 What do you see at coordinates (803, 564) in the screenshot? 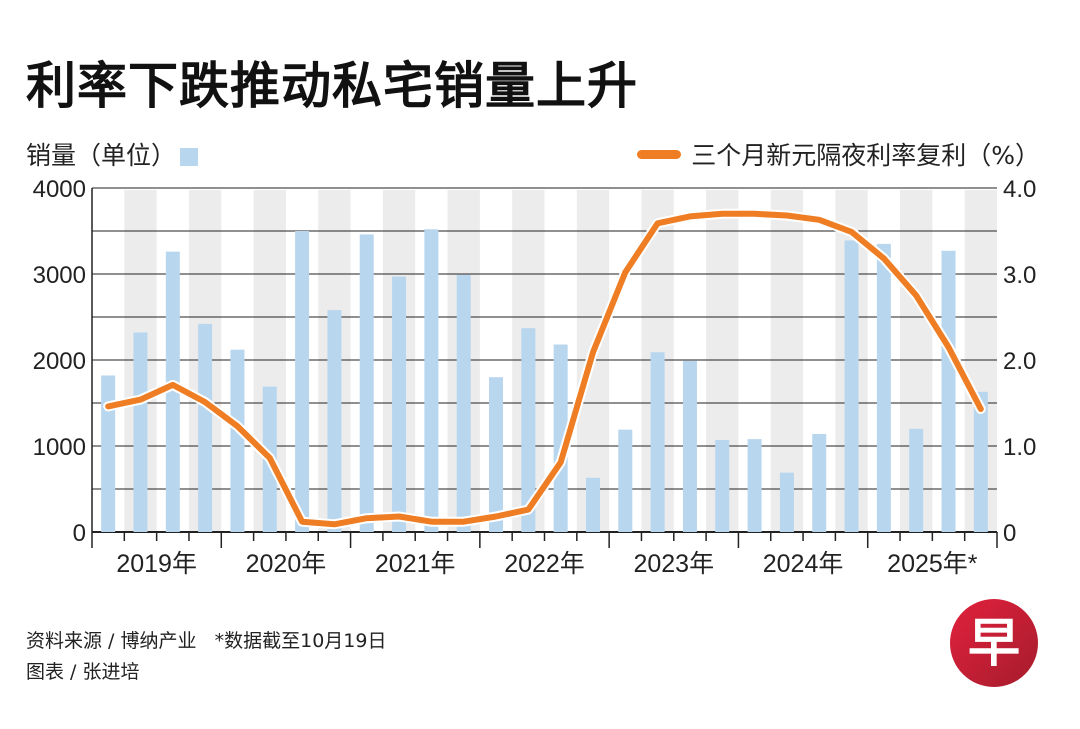
I see `year-label: 2024年` at bounding box center [803, 564].